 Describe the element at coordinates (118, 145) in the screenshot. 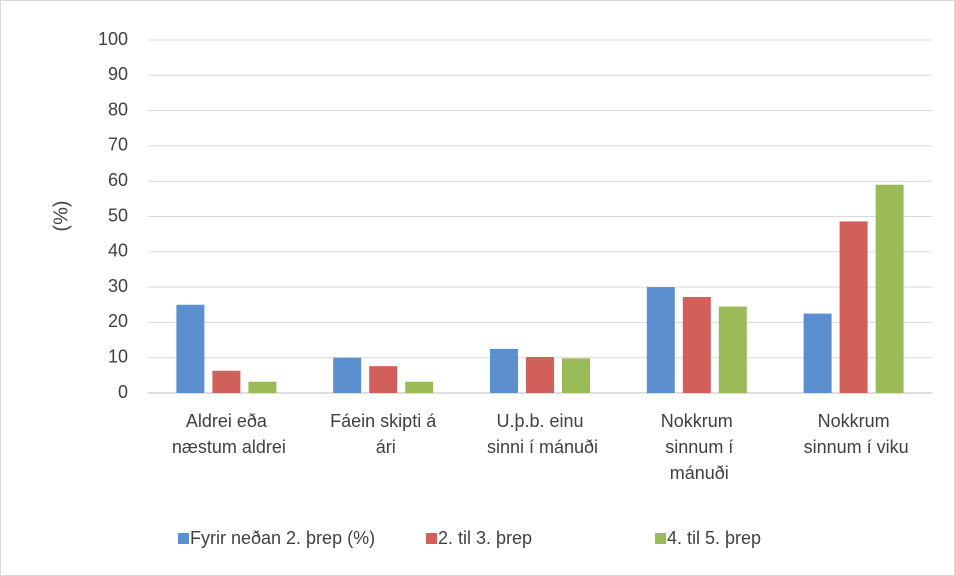

I see `y-tick-label: 70` at that location.